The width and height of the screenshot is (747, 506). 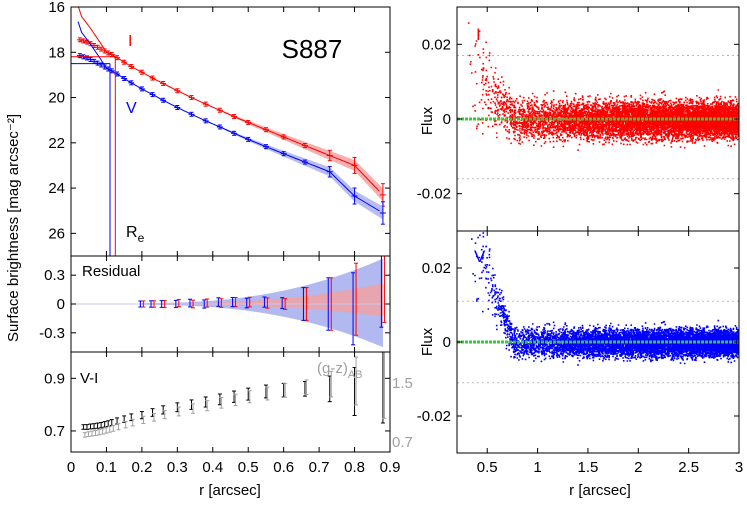 What do you see at coordinates (427, 120) in the screenshot?
I see `flux-I-ylabel: Flux` at bounding box center [427, 120].